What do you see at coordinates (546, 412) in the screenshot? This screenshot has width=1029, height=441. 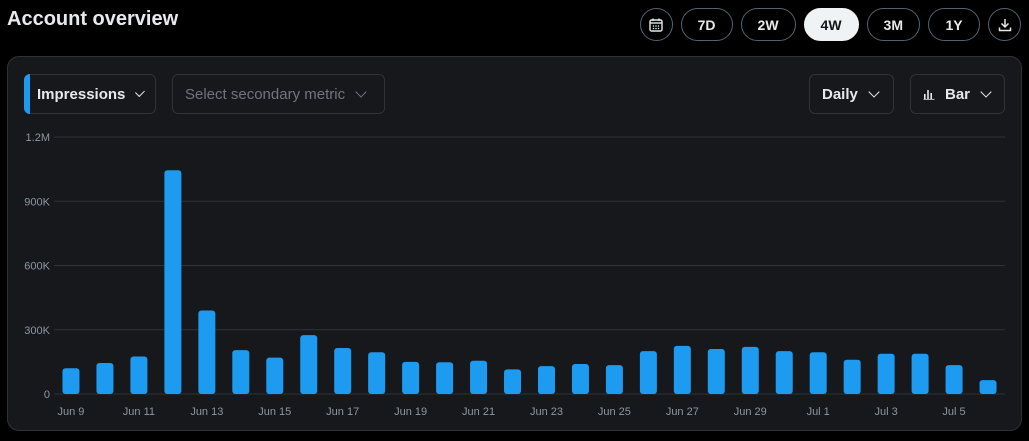 I see `x-tick-label: Jun 23` at bounding box center [546, 412].